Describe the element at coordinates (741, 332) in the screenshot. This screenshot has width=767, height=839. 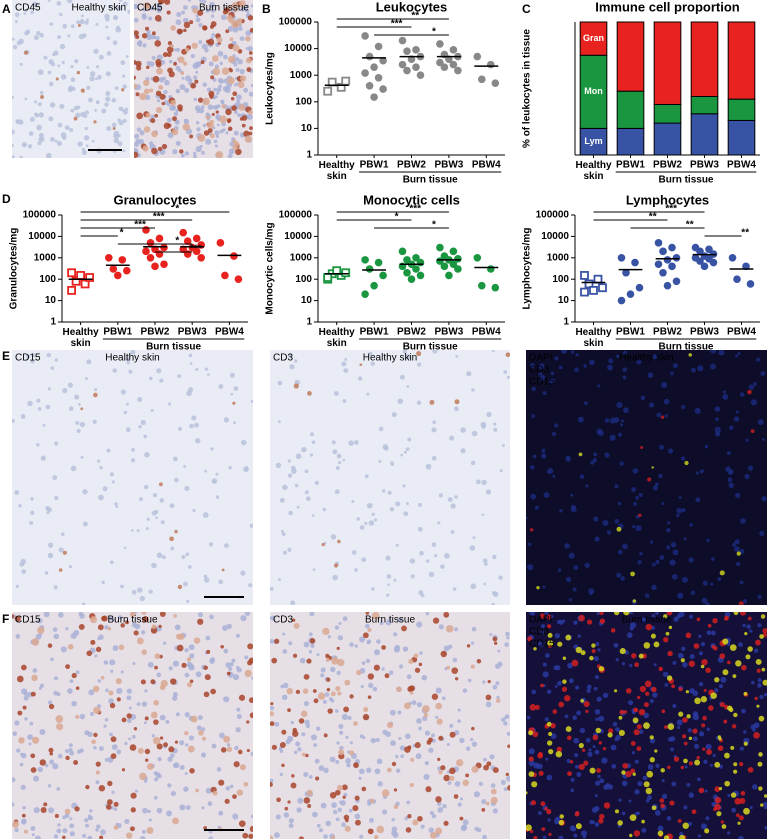
I see `x-tick-label: PBW4` at that location.